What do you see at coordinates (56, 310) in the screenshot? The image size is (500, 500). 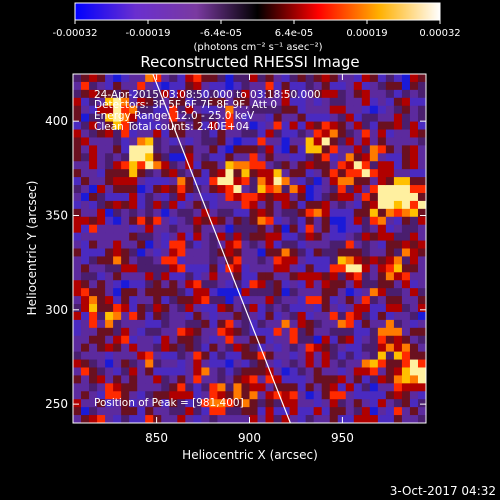 I see `y-tick-label: 300` at bounding box center [56, 310].